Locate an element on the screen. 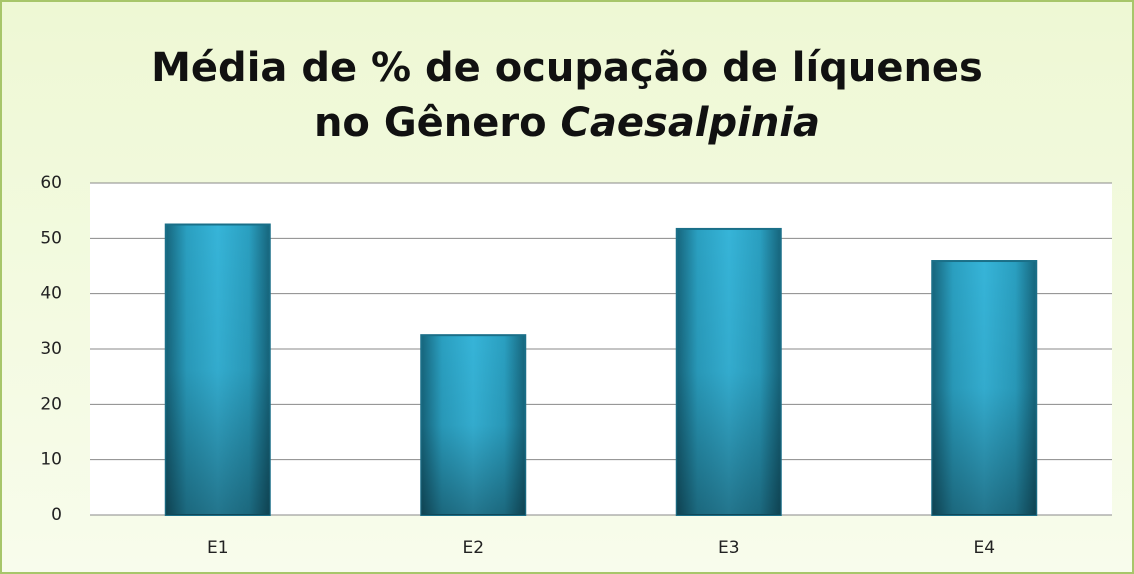 The height and width of the screenshot is (574, 1134). y-tick-label: 10 is located at coordinates (51, 460).